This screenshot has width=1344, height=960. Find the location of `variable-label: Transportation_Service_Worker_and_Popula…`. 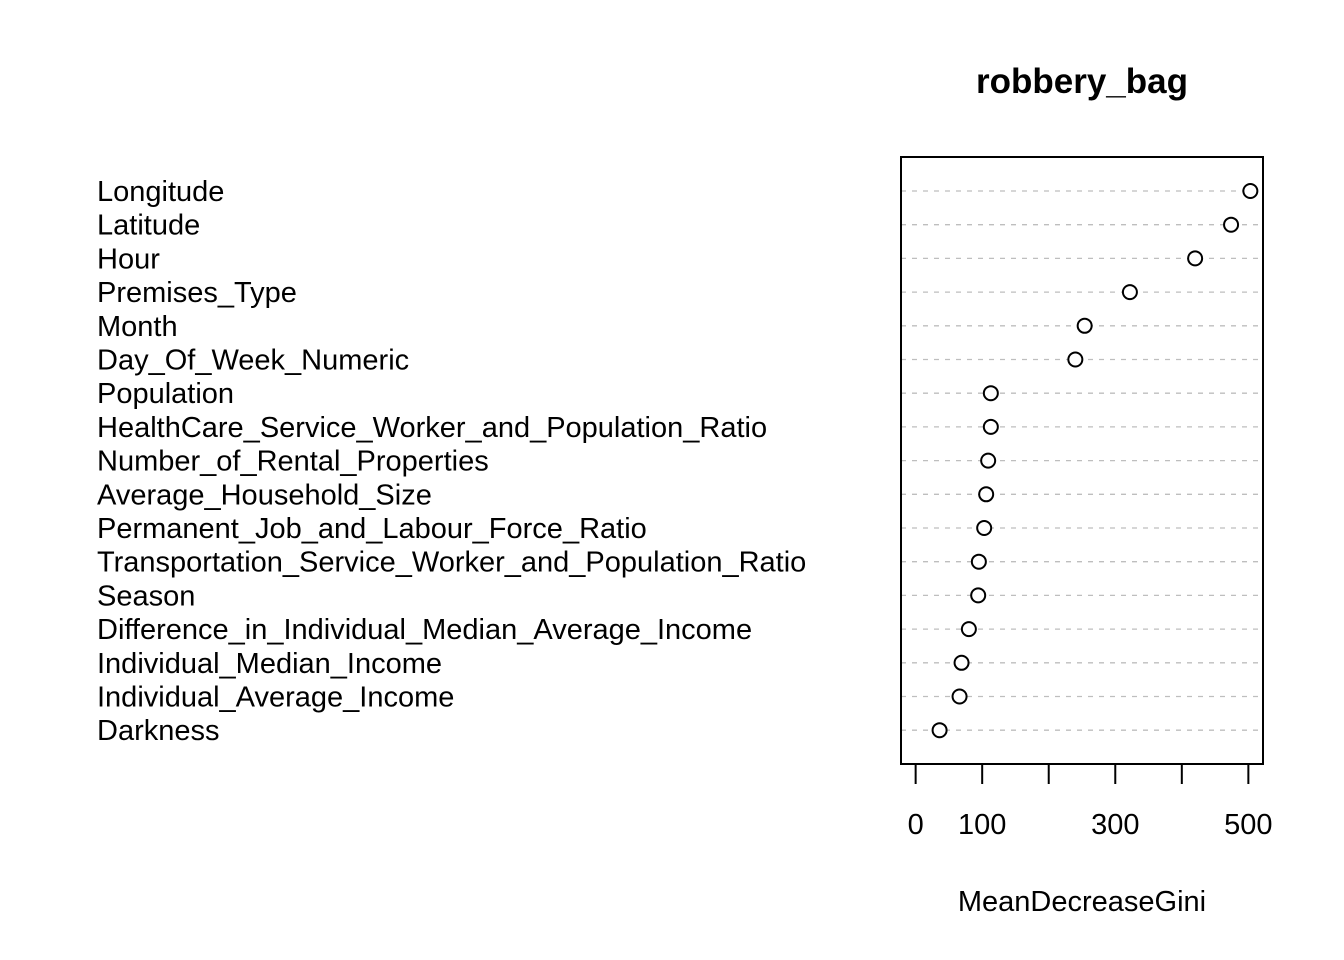

variable-label: Transportation_Service_Worker_and_Popula… is located at coordinates (451, 563).